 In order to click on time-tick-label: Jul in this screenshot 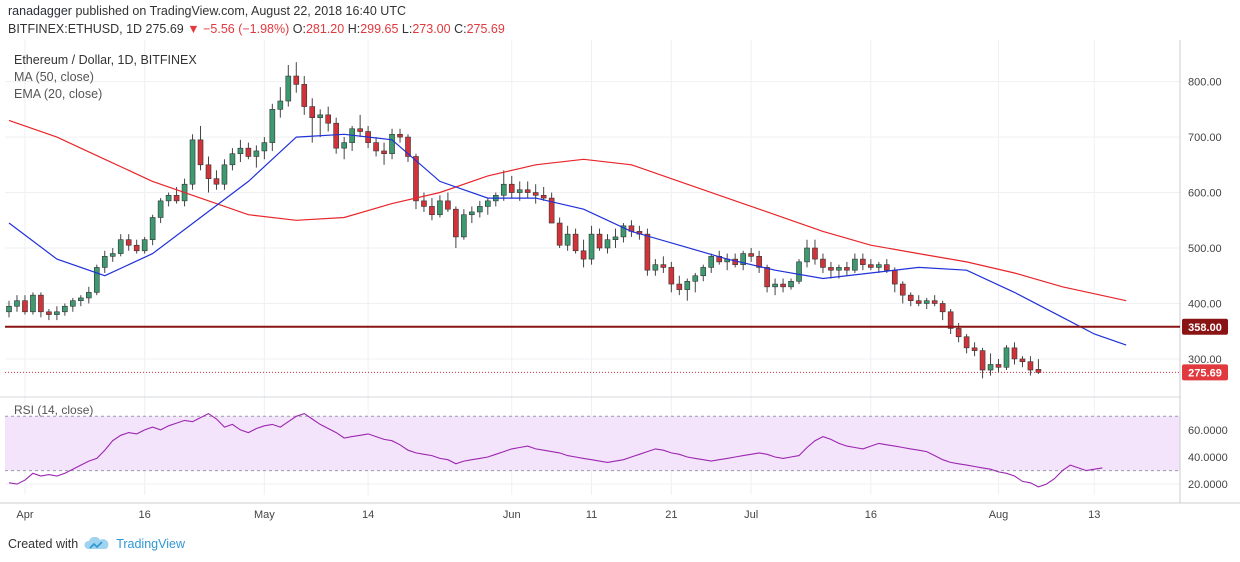, I will do `click(751, 515)`.